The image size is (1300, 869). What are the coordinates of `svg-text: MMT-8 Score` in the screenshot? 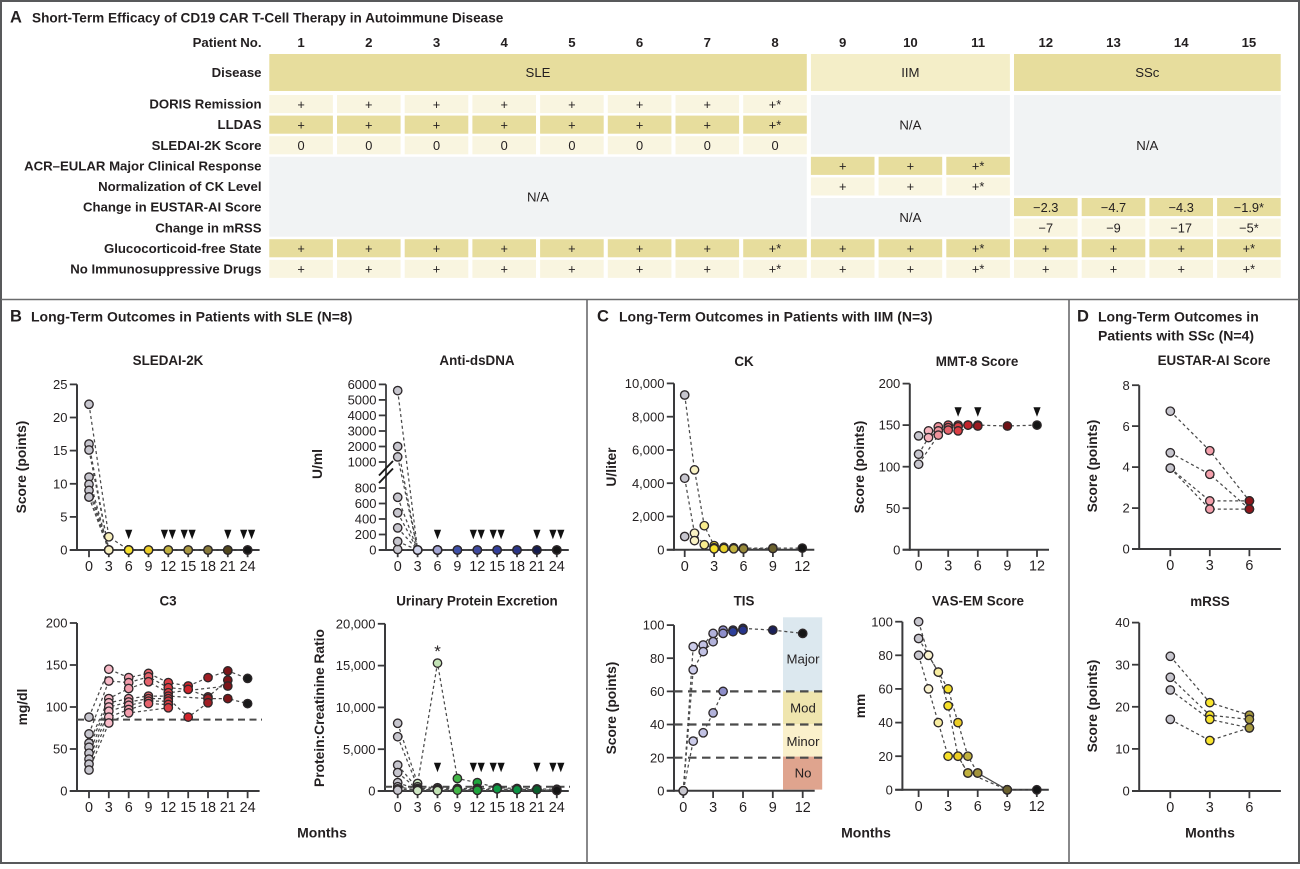 It's located at (977, 361).